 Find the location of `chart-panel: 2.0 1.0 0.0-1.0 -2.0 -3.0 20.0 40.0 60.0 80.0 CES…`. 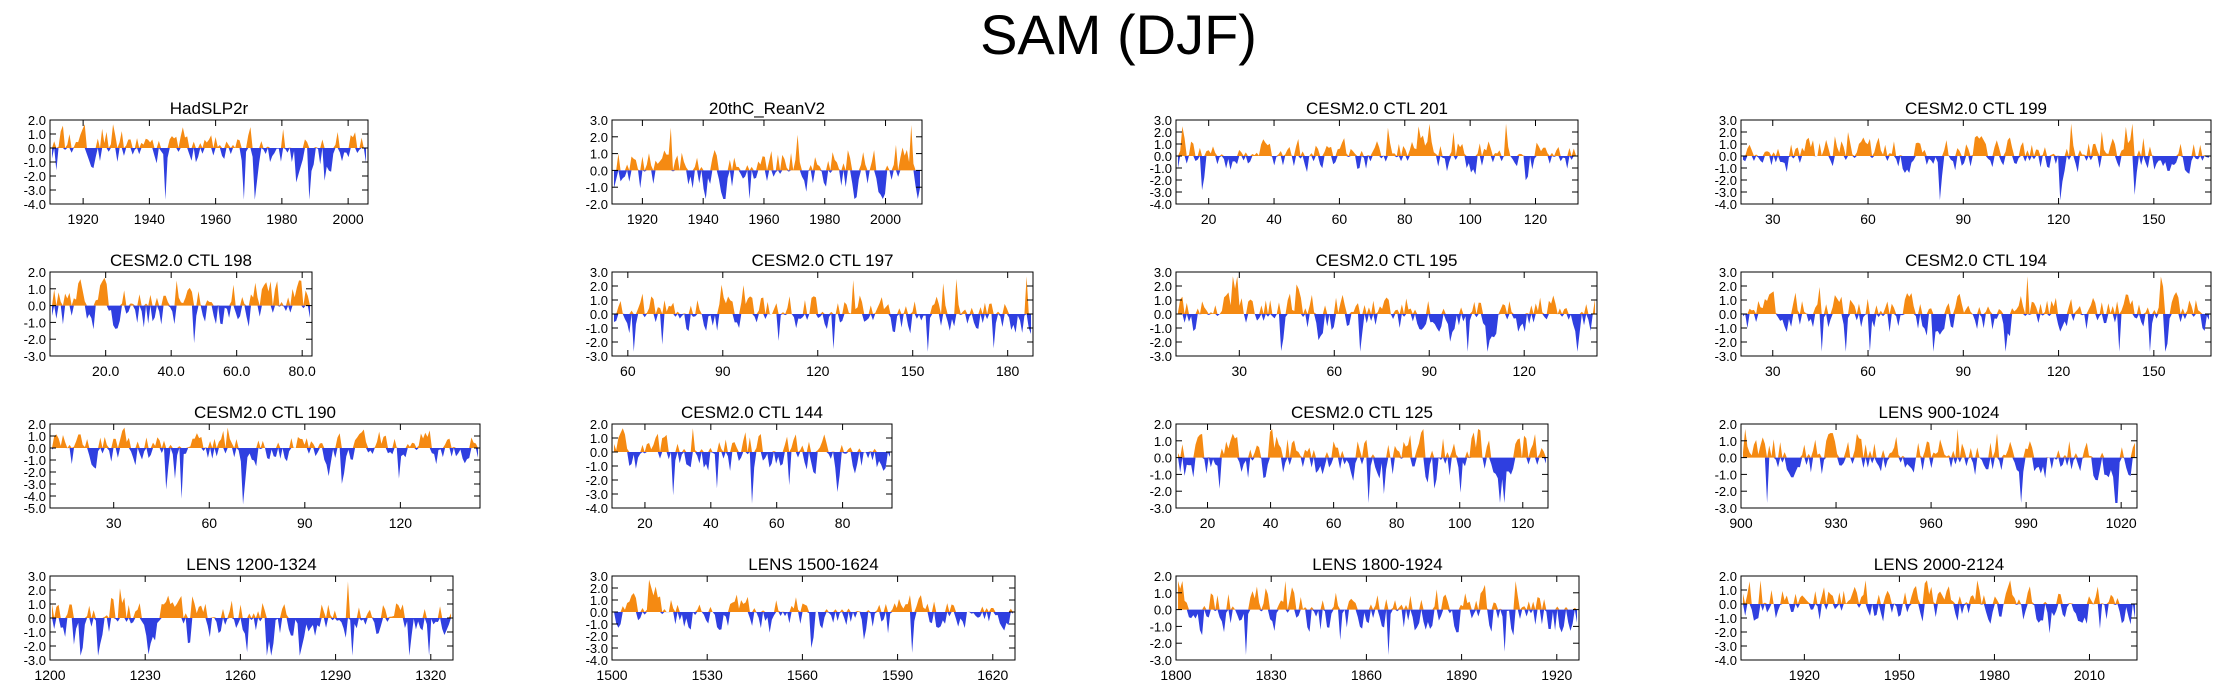

chart-panel: 2.0 1.0 0.0-1.0 -2.0 -3.0 20.0 40.0 60.0 80.0 CES… is located at coordinates (170, 315).